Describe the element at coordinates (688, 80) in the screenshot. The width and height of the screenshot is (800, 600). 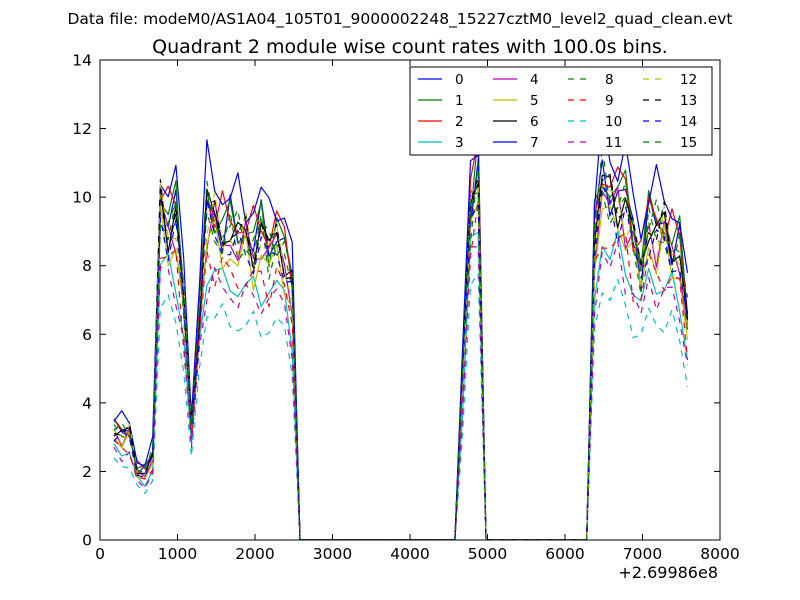
I see `legend-label-12: 12` at that location.